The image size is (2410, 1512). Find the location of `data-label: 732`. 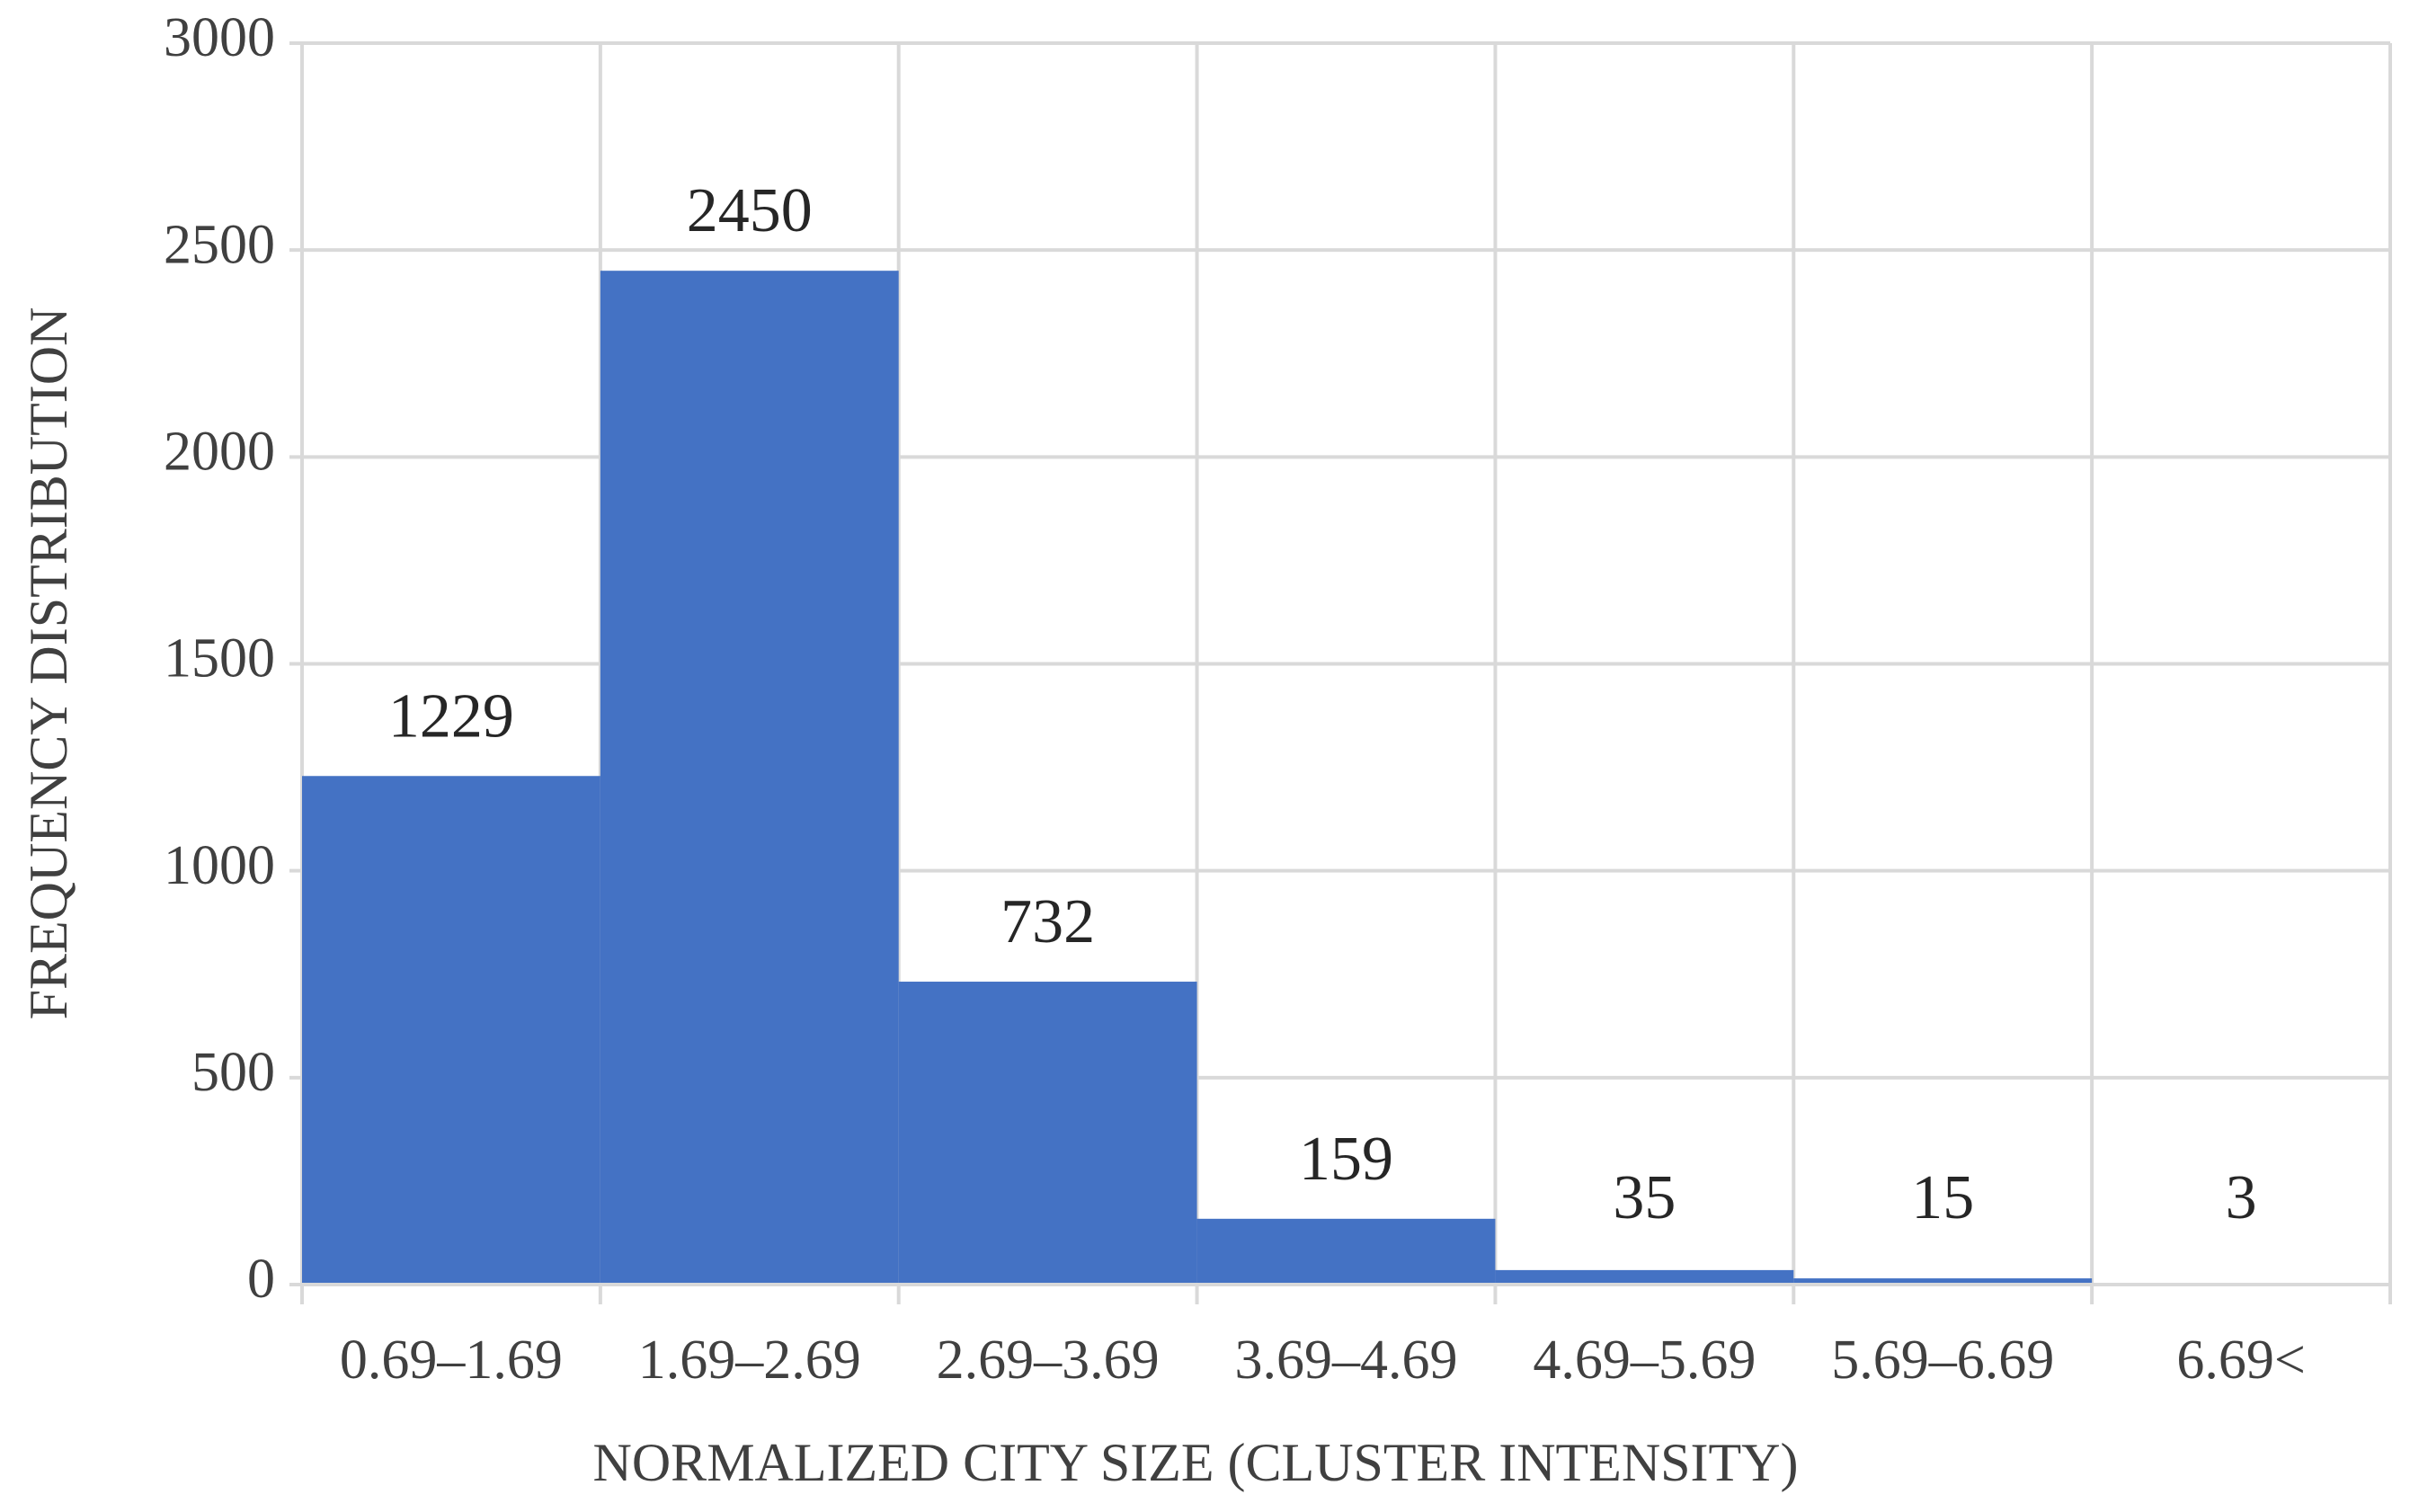

data-label: 732 is located at coordinates (1048, 921).